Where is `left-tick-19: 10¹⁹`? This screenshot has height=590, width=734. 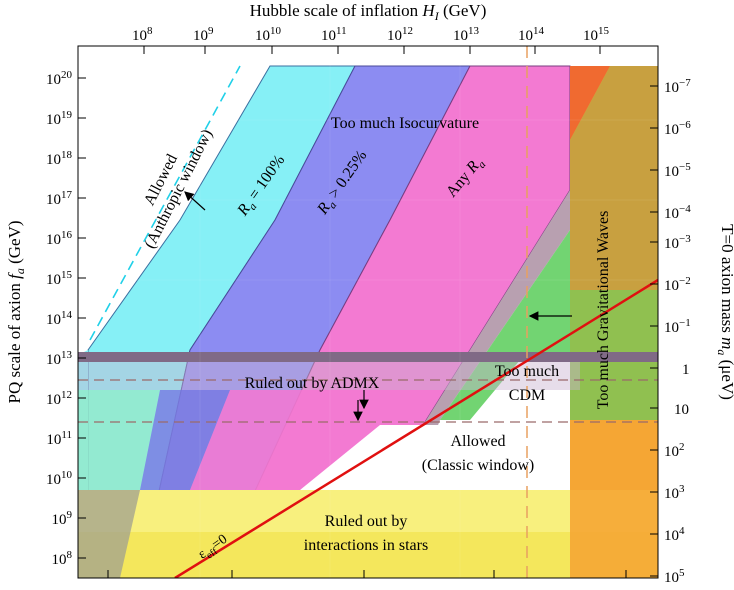
left-tick-19: 10¹⁹ is located at coordinates (59, 118).